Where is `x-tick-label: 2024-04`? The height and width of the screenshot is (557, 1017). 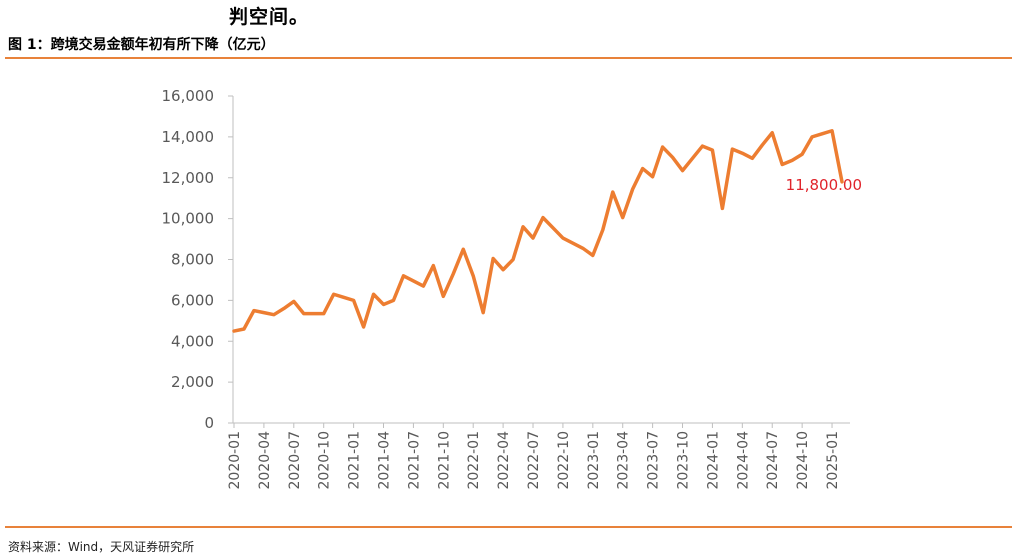 x-tick-label: 2024-04 is located at coordinates (743, 460).